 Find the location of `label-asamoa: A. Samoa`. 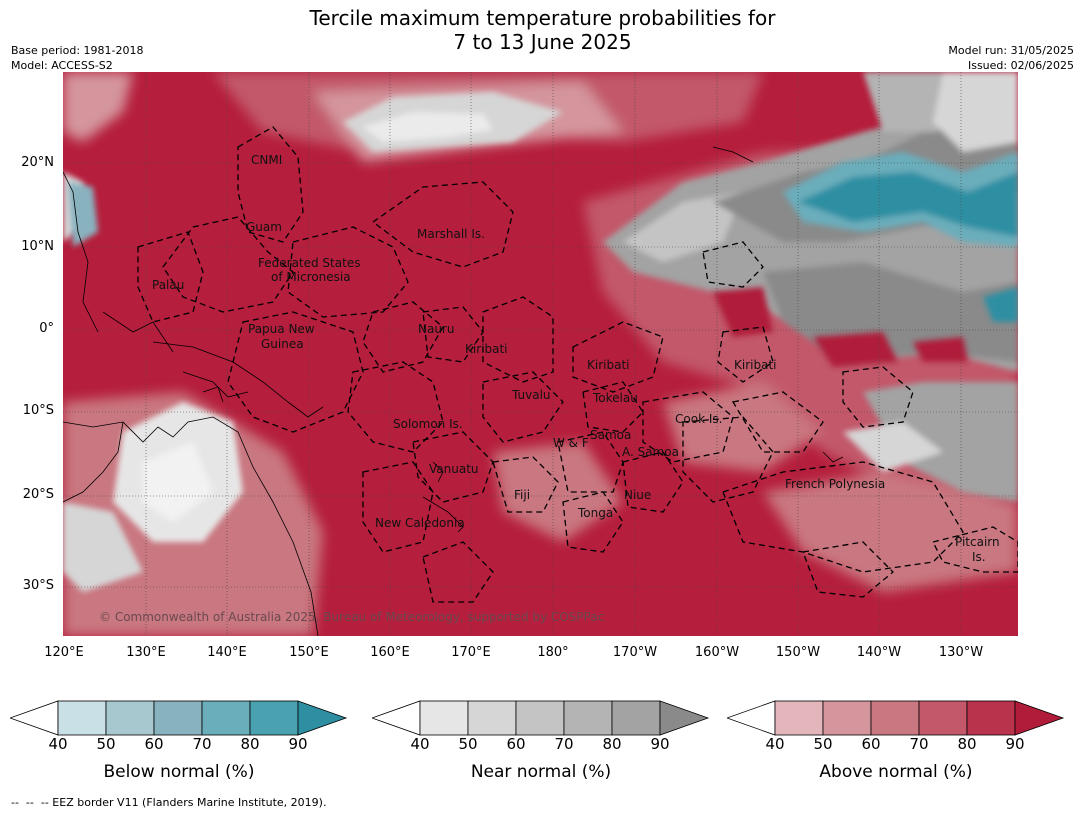

label-asamoa: A. Samoa is located at coordinates (650, 452).